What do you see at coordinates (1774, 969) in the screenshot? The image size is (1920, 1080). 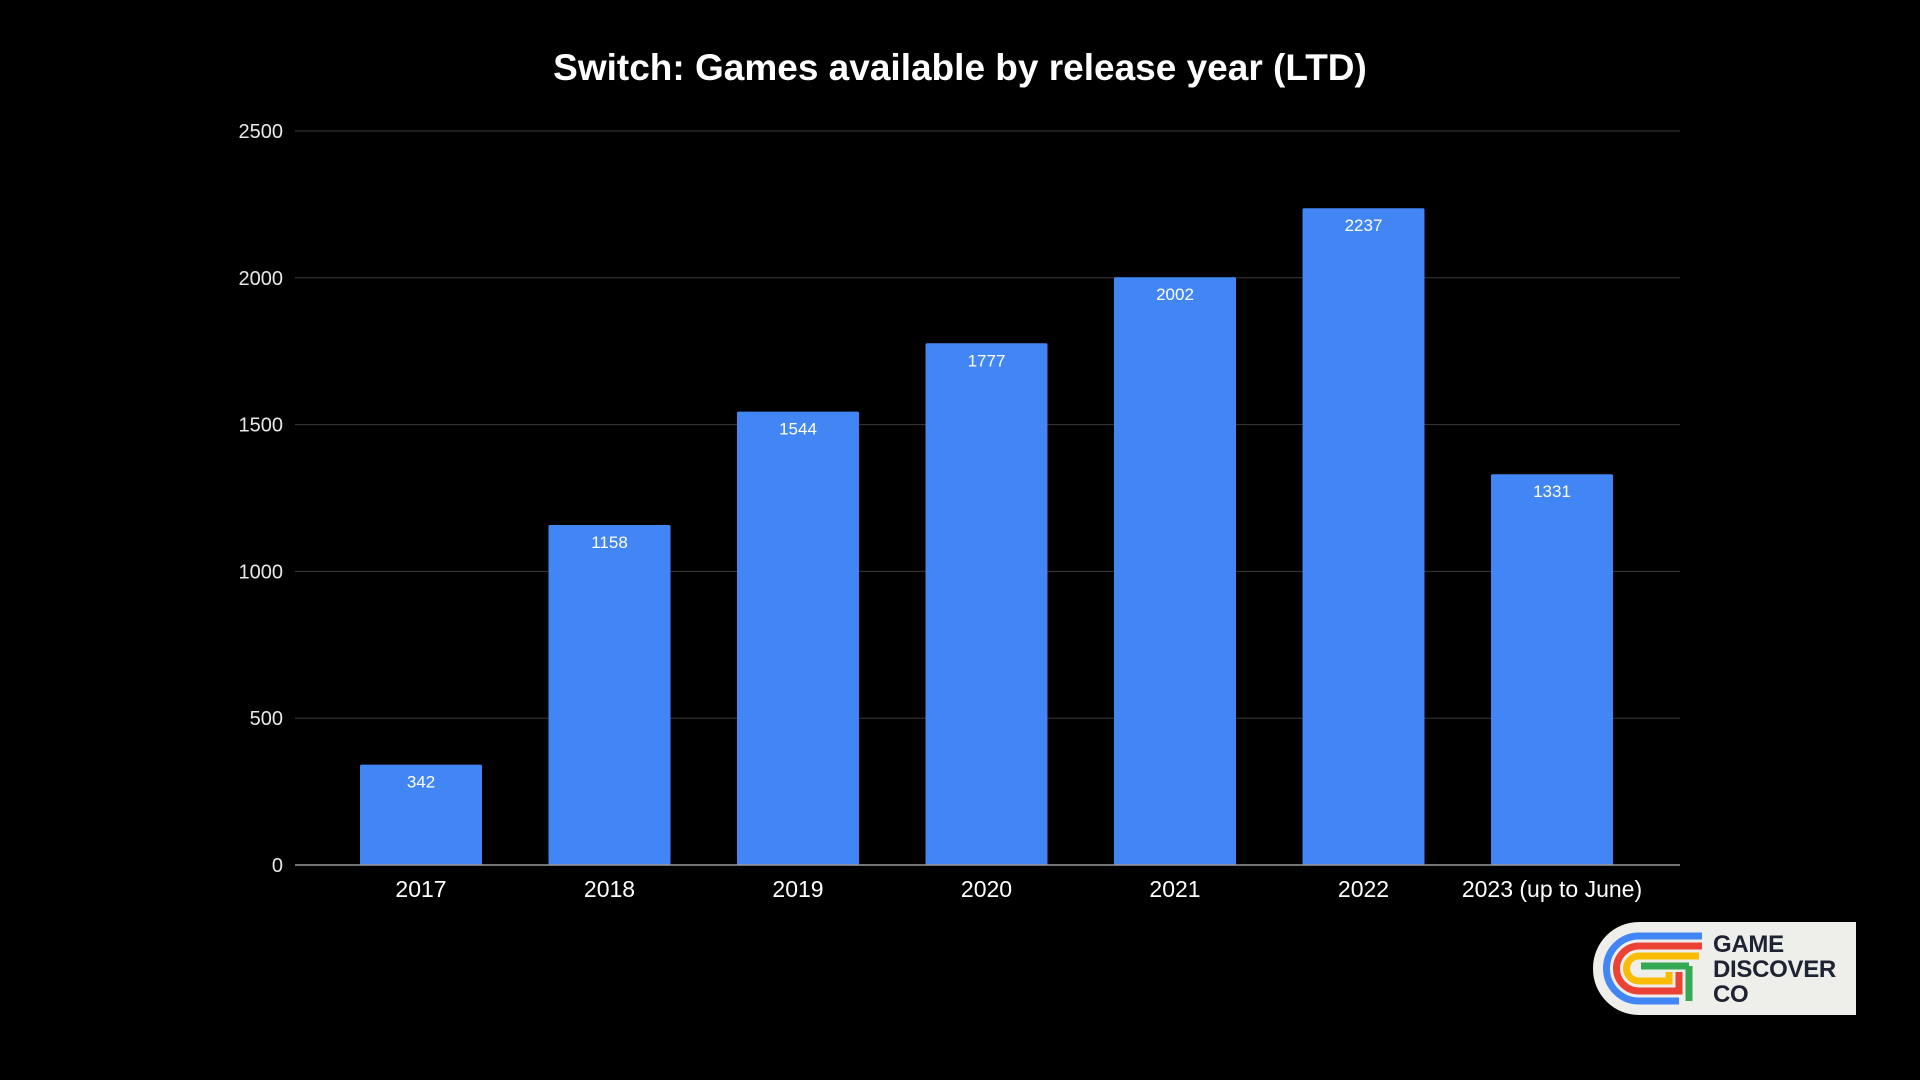 I see `logo-line-discover: DISCOVER` at bounding box center [1774, 969].